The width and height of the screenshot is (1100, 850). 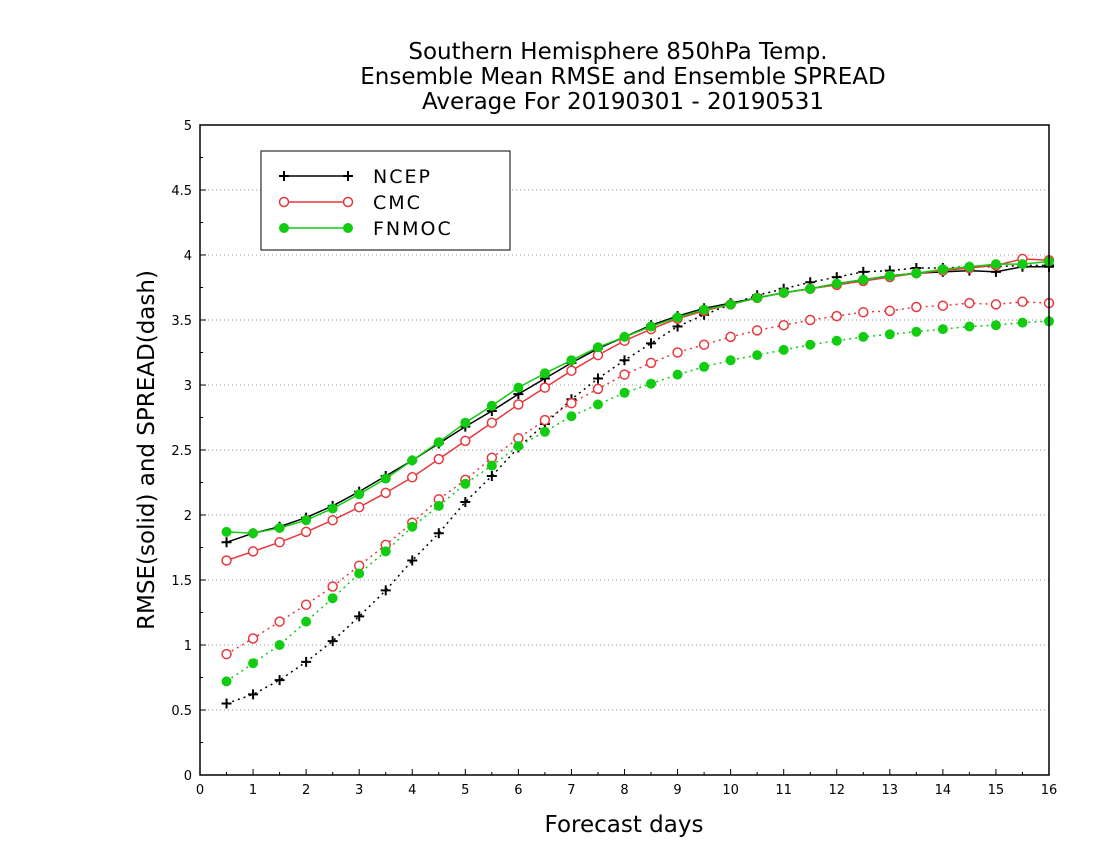 What do you see at coordinates (181, 451) in the screenshot?
I see `y-tick-label: 2.5` at bounding box center [181, 451].